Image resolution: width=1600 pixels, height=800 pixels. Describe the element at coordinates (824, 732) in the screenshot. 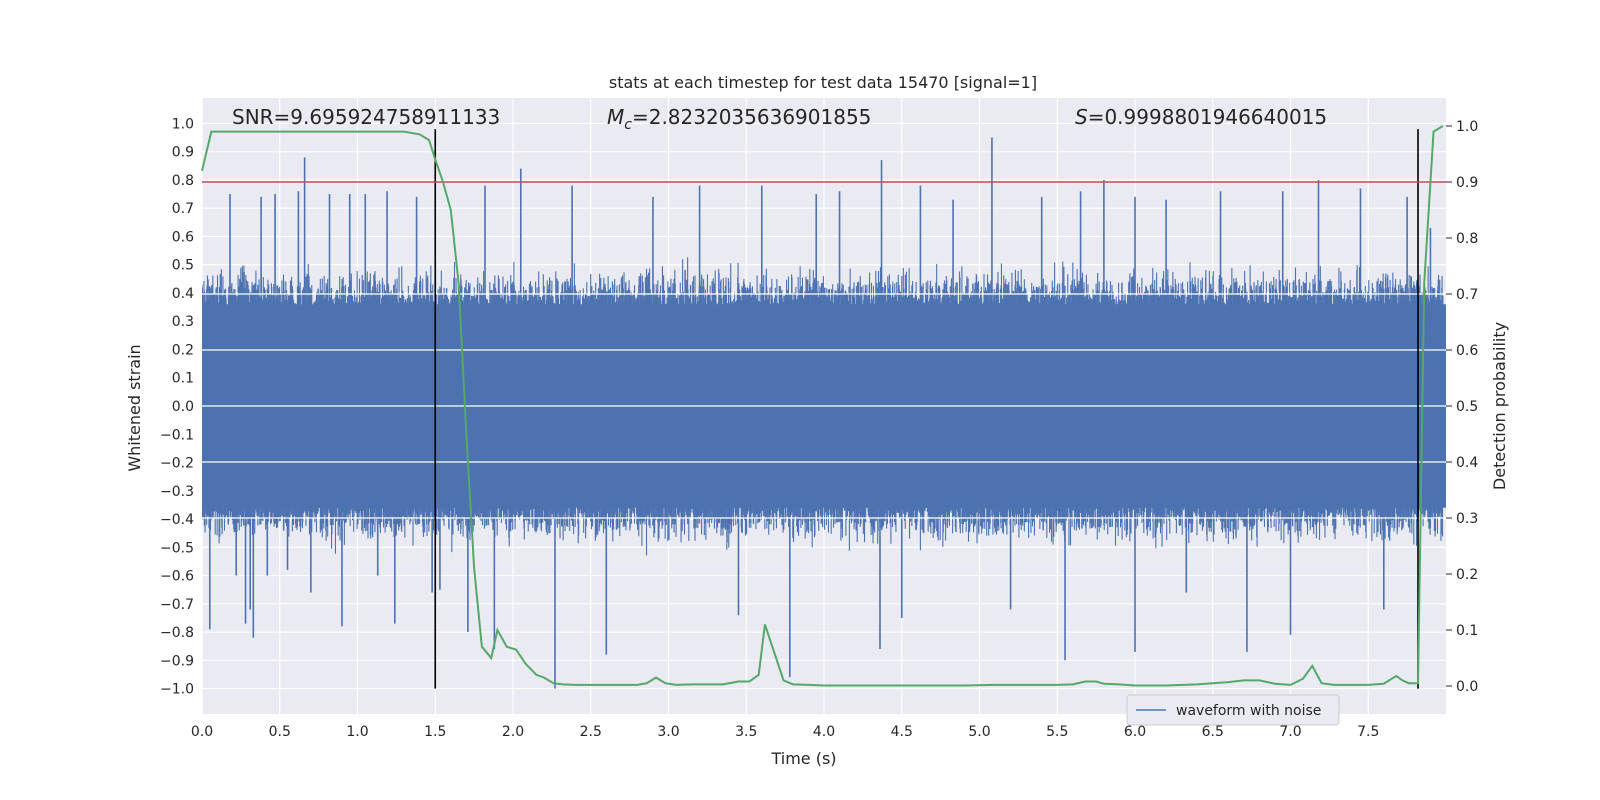

I see `x-tick-label: 4.0` at that location.